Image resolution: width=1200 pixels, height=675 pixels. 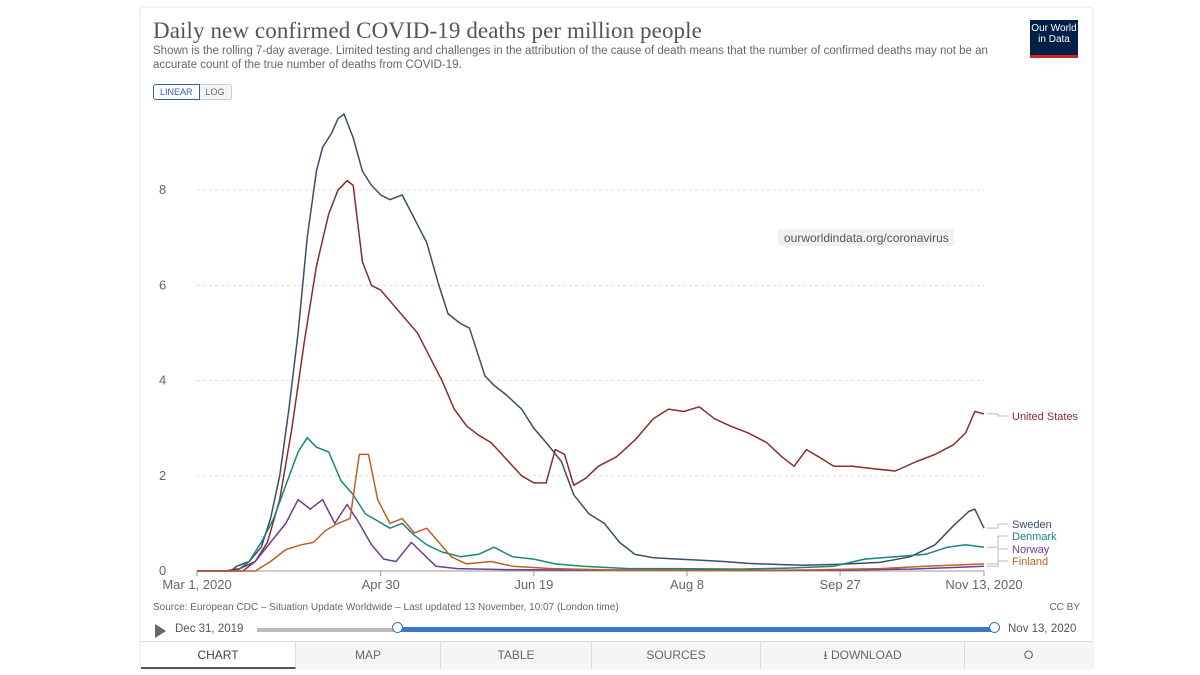 I want to click on watermark: ourworldindata.org/coronavirus, so click(x=866, y=237).